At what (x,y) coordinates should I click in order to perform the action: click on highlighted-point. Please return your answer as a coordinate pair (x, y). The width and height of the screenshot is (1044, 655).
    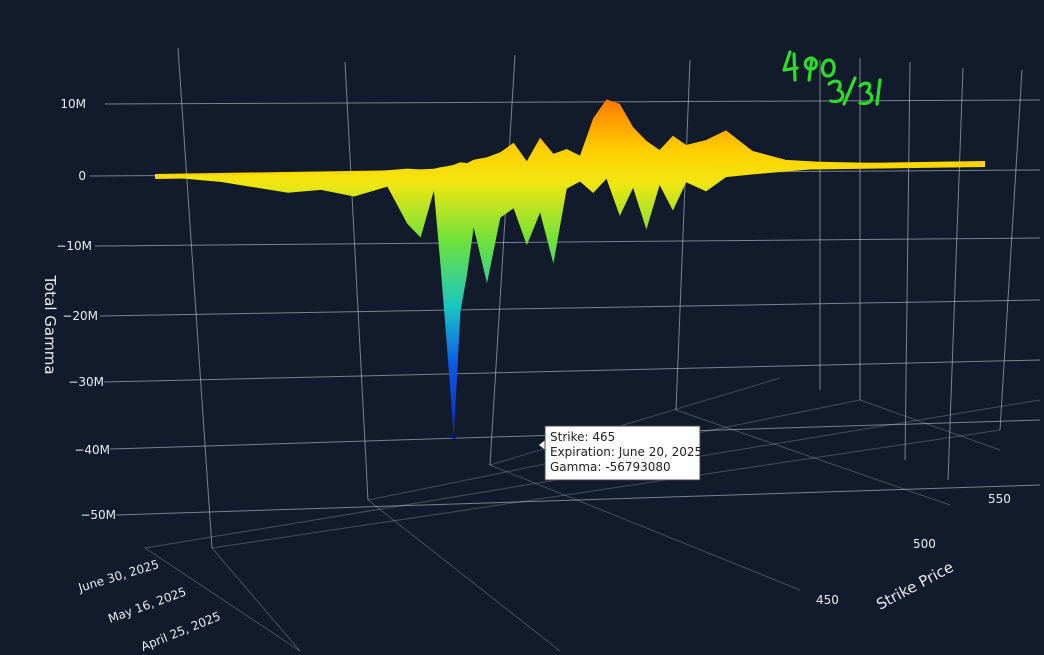
    Looking at the image, I should click on (453, 436).